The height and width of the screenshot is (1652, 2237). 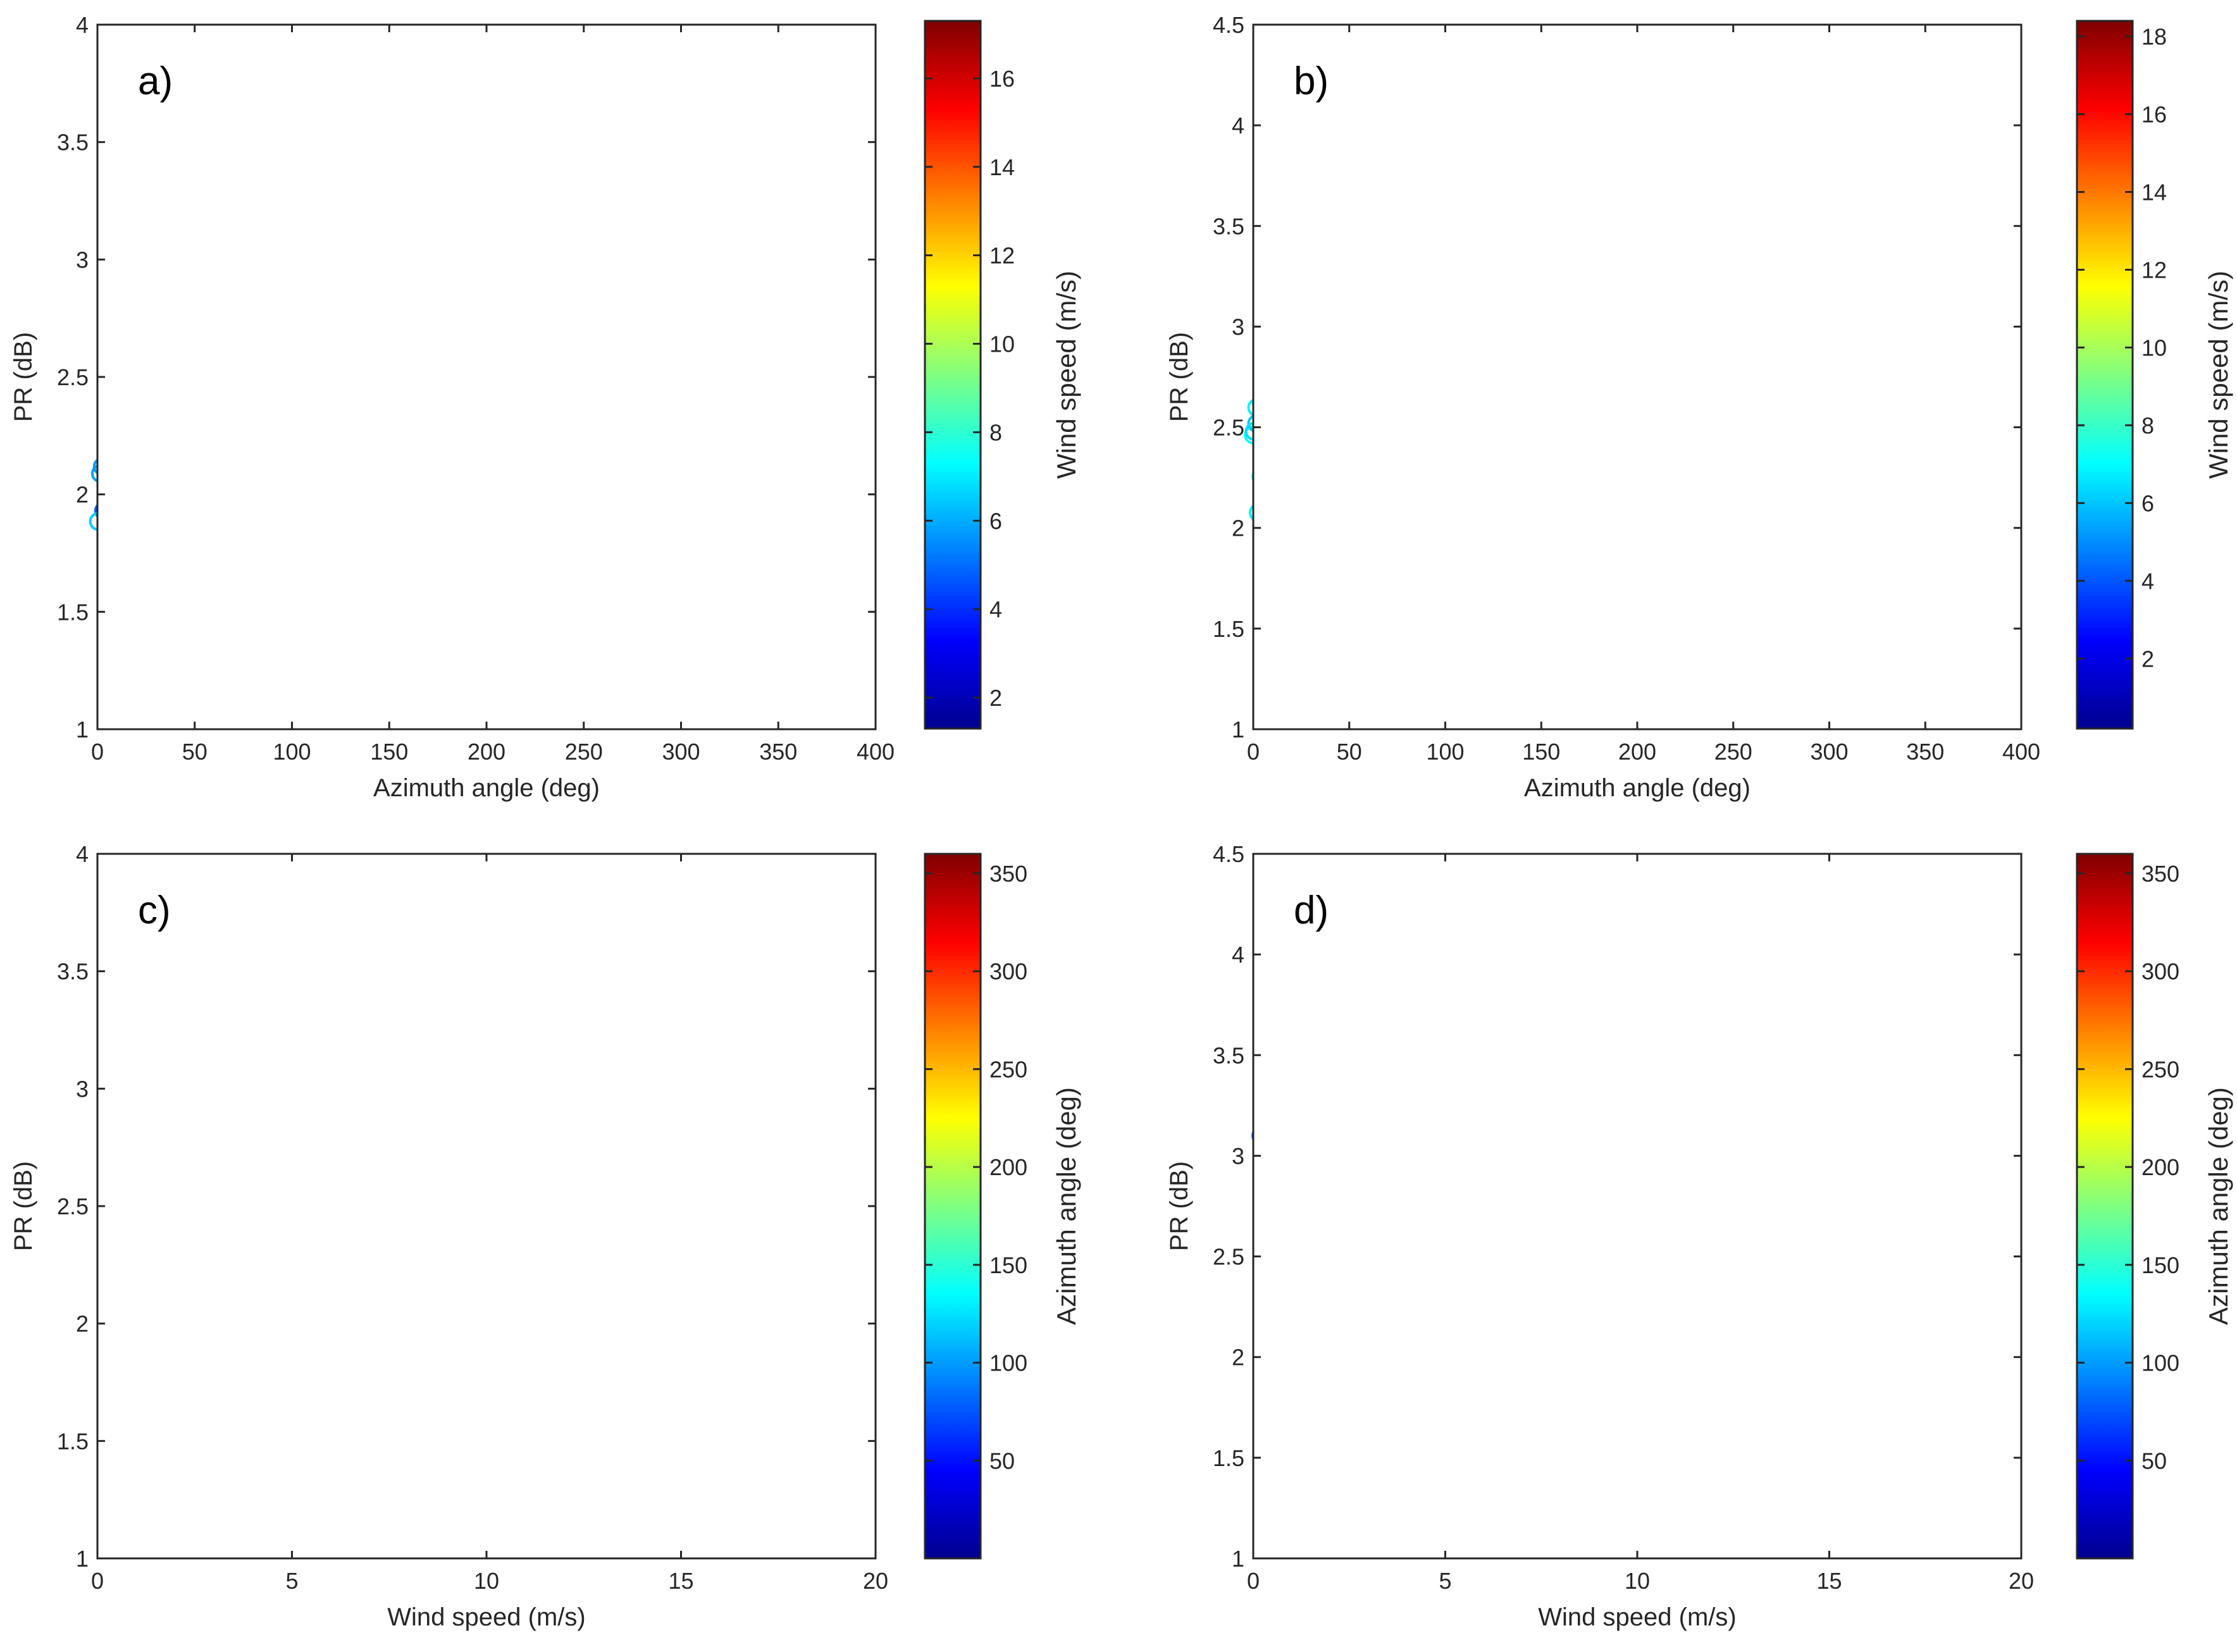 What do you see at coordinates (2154, 193) in the screenshot?
I see `colorbar-tick-label: 14` at bounding box center [2154, 193].